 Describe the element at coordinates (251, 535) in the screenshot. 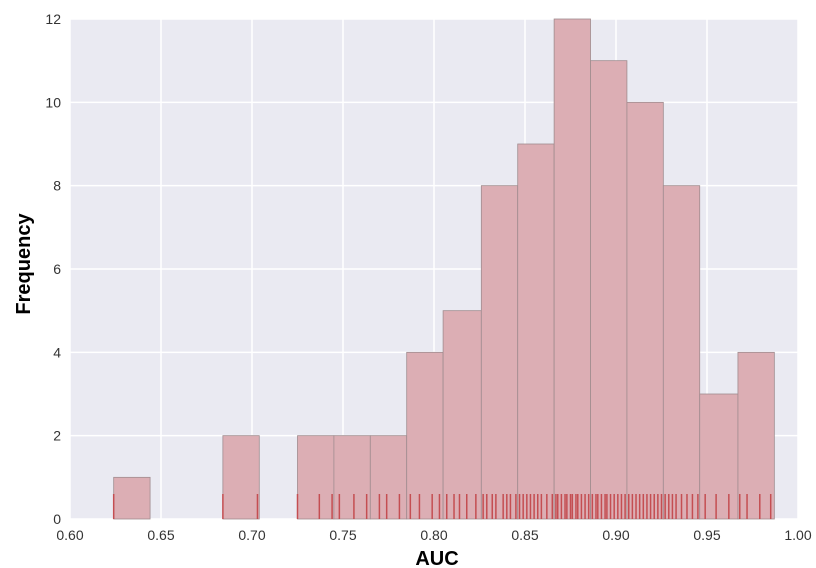

I see `x-tick-label: 0.70` at that location.